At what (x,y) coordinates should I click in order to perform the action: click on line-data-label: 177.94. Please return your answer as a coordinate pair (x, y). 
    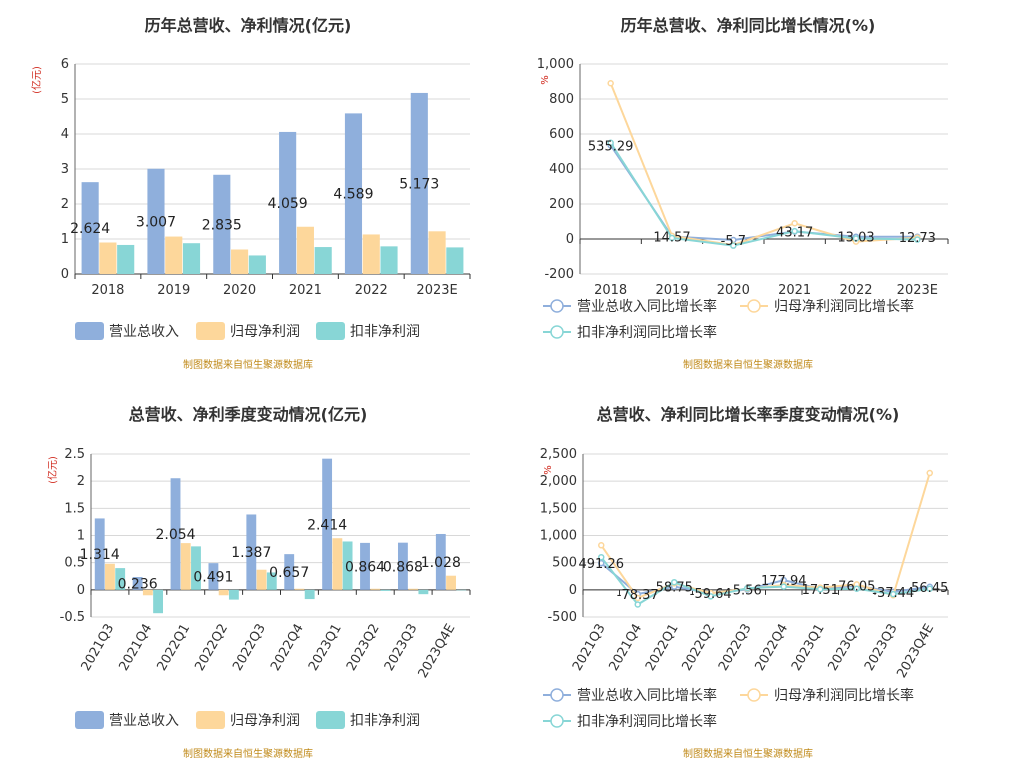
    Looking at the image, I should click on (784, 581).